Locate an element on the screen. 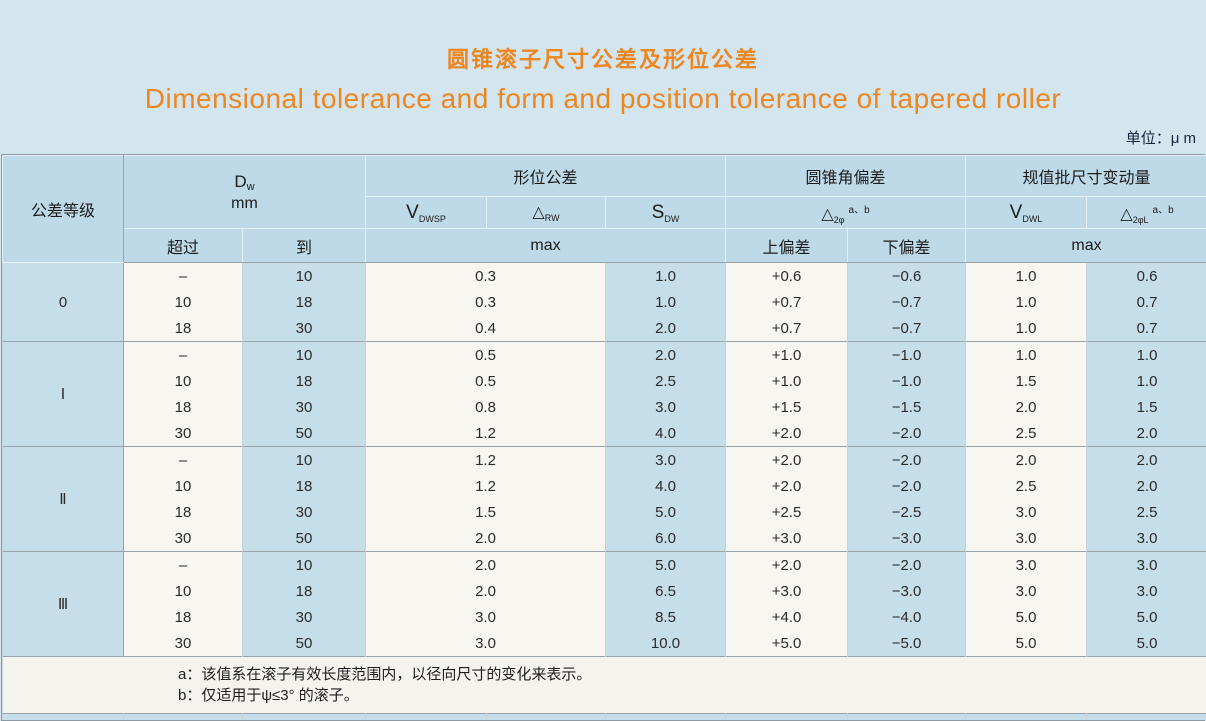  data-cell: 6.0 is located at coordinates (666, 538).